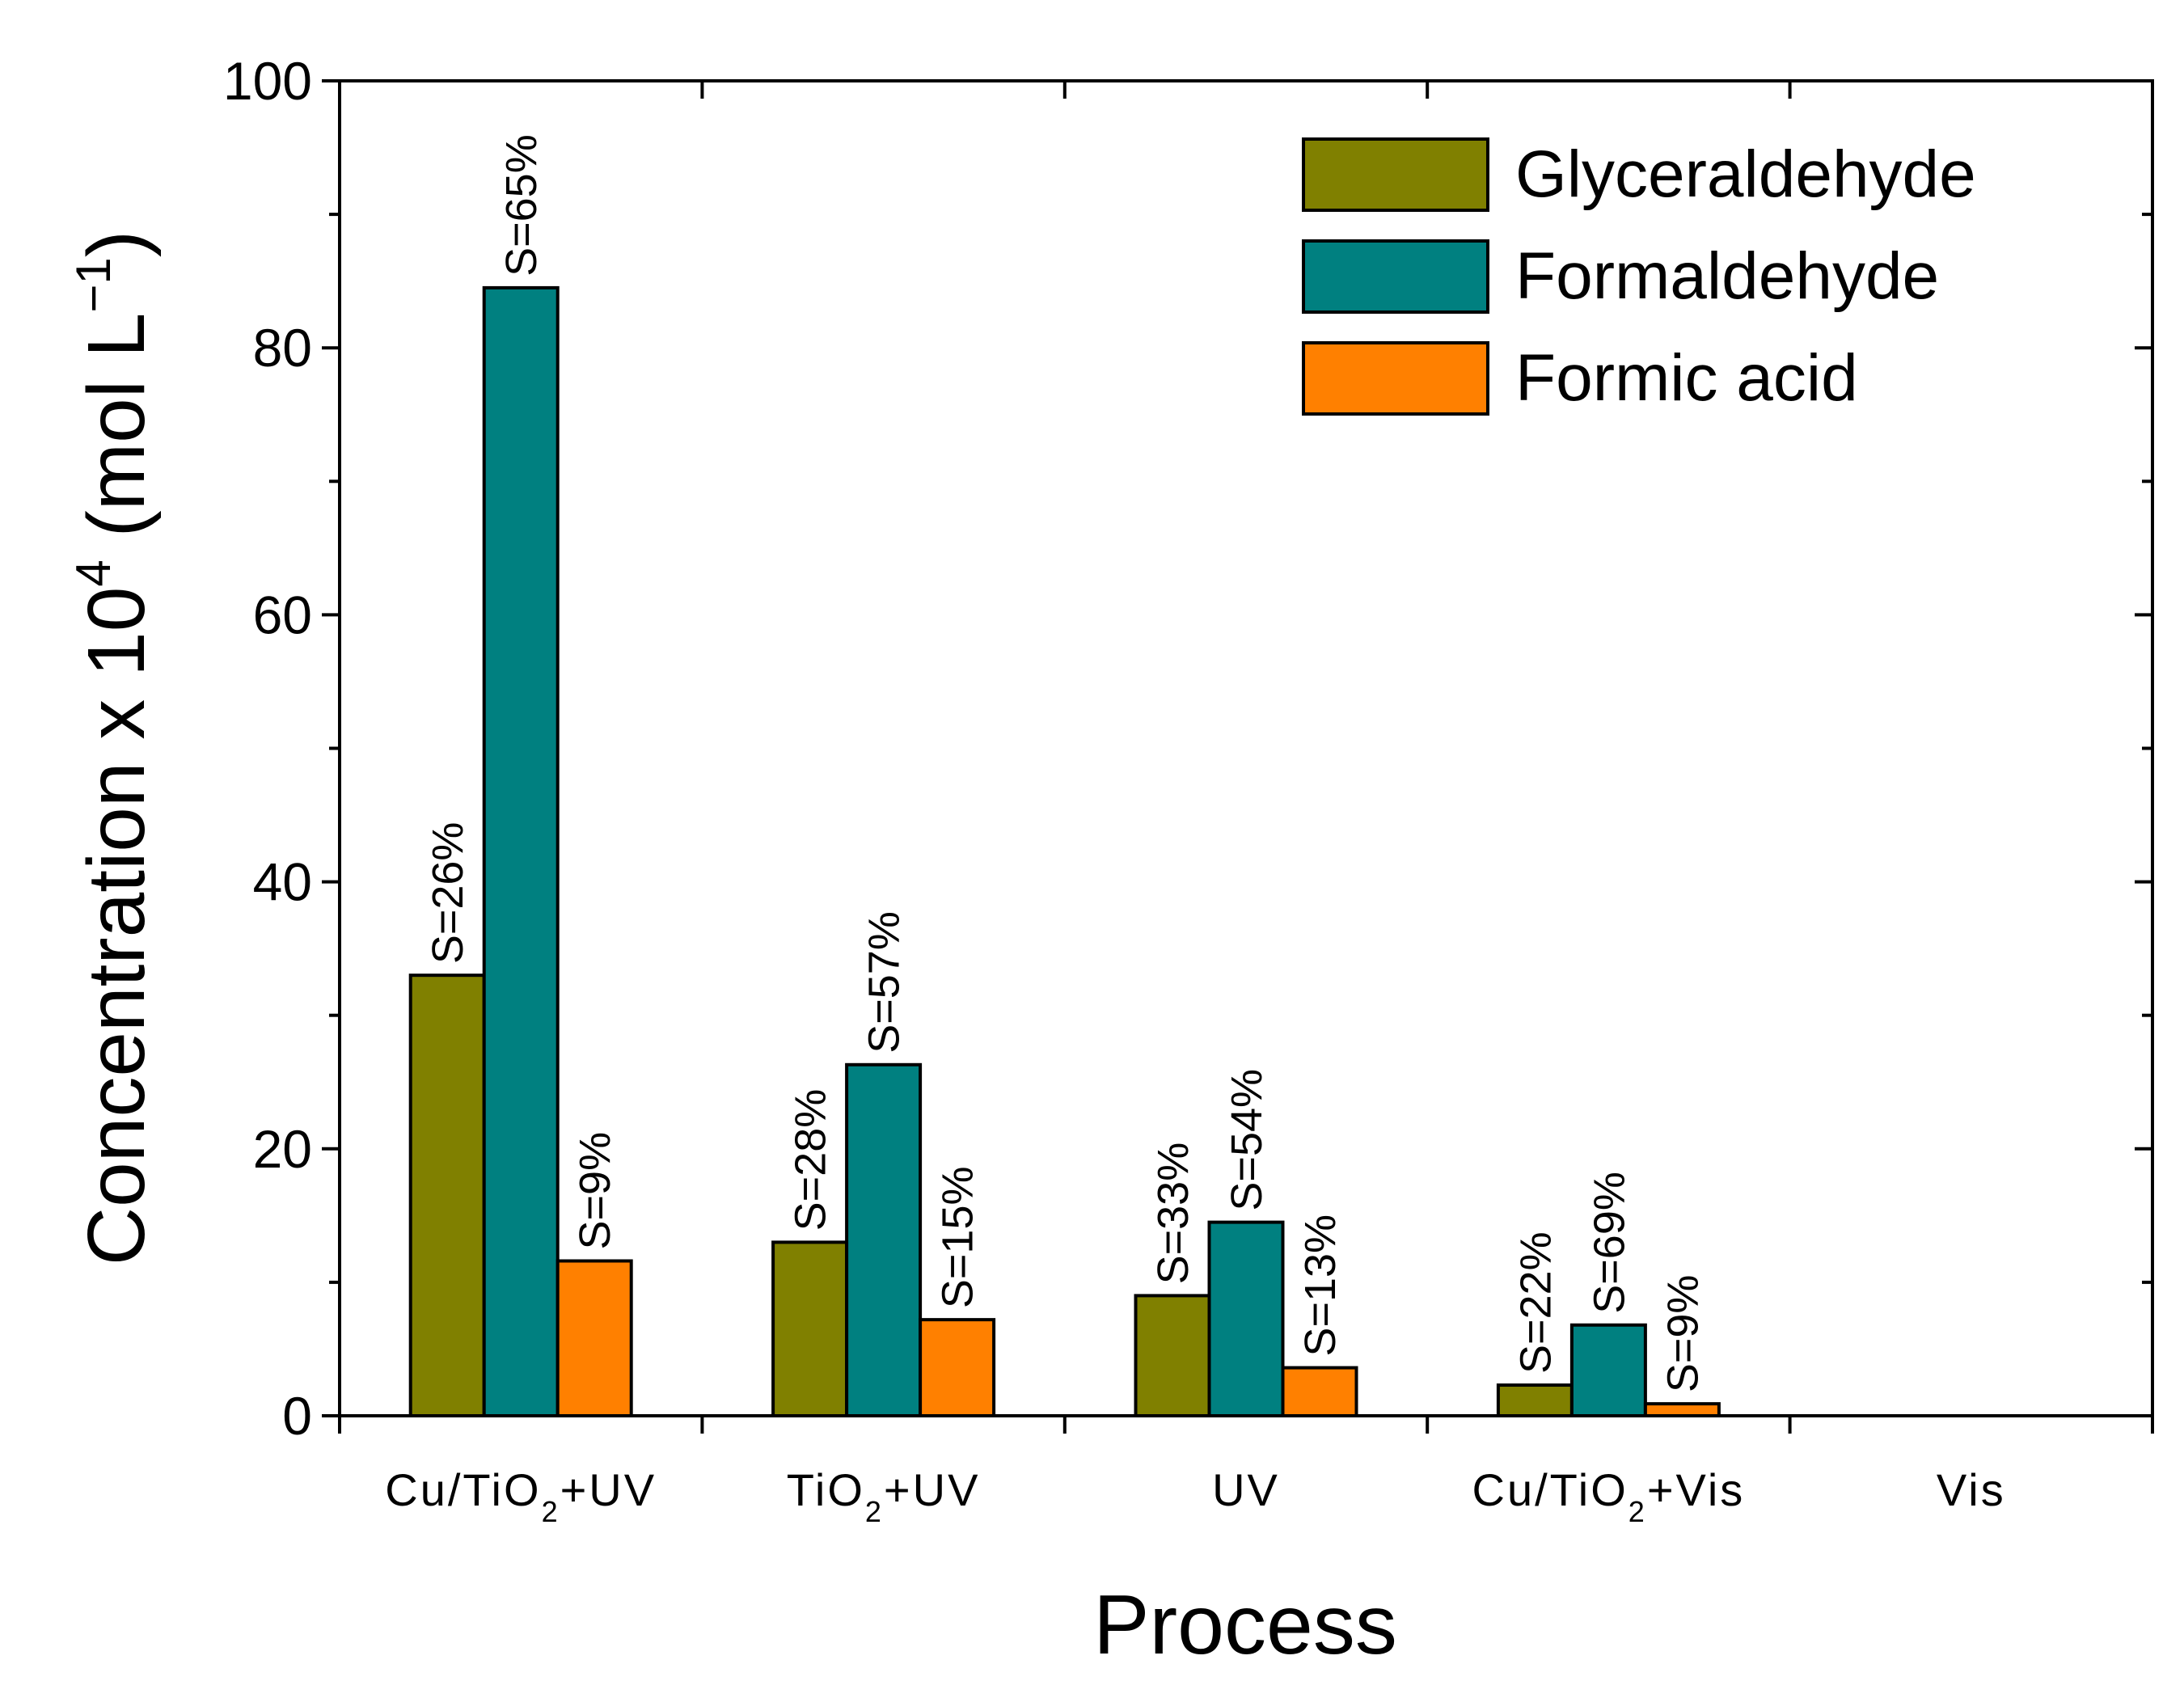  I want to click on bar-label-formaldehyde: S=65%, so click(521, 206).